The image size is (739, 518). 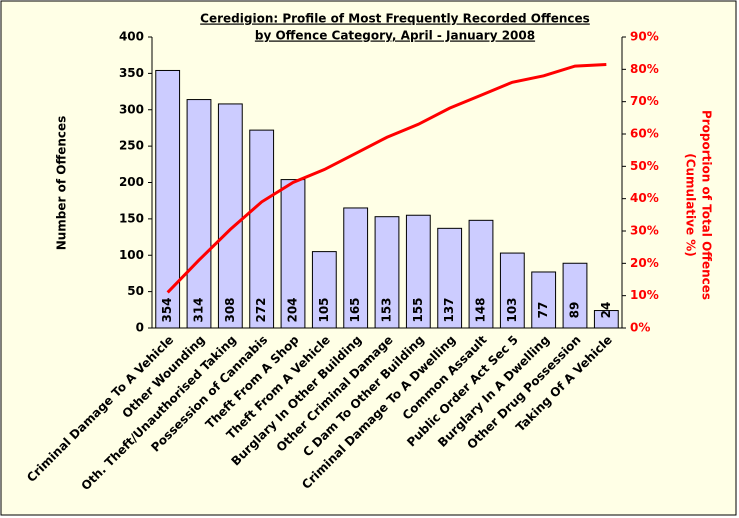 What do you see at coordinates (481, 309) in the screenshot?
I see `bar-value-label: 148` at bounding box center [481, 309].